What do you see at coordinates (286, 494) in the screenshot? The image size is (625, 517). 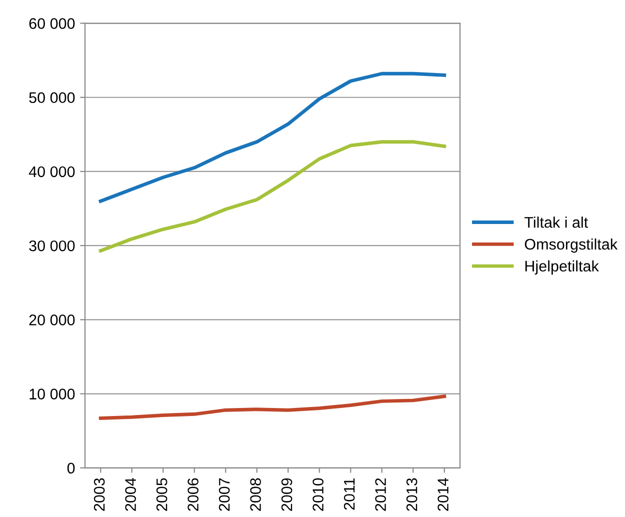 I see `x-tick-label: 2009` at bounding box center [286, 494].